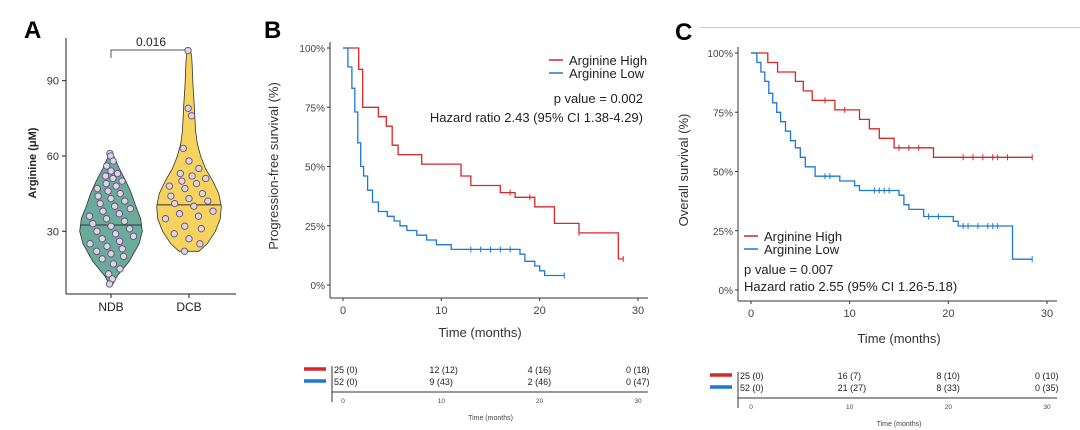 The width and height of the screenshot is (1080, 430). Describe the element at coordinates (1047, 376) in the screenshot. I see `panel-c-risk-cell: 0 (10)` at that location.